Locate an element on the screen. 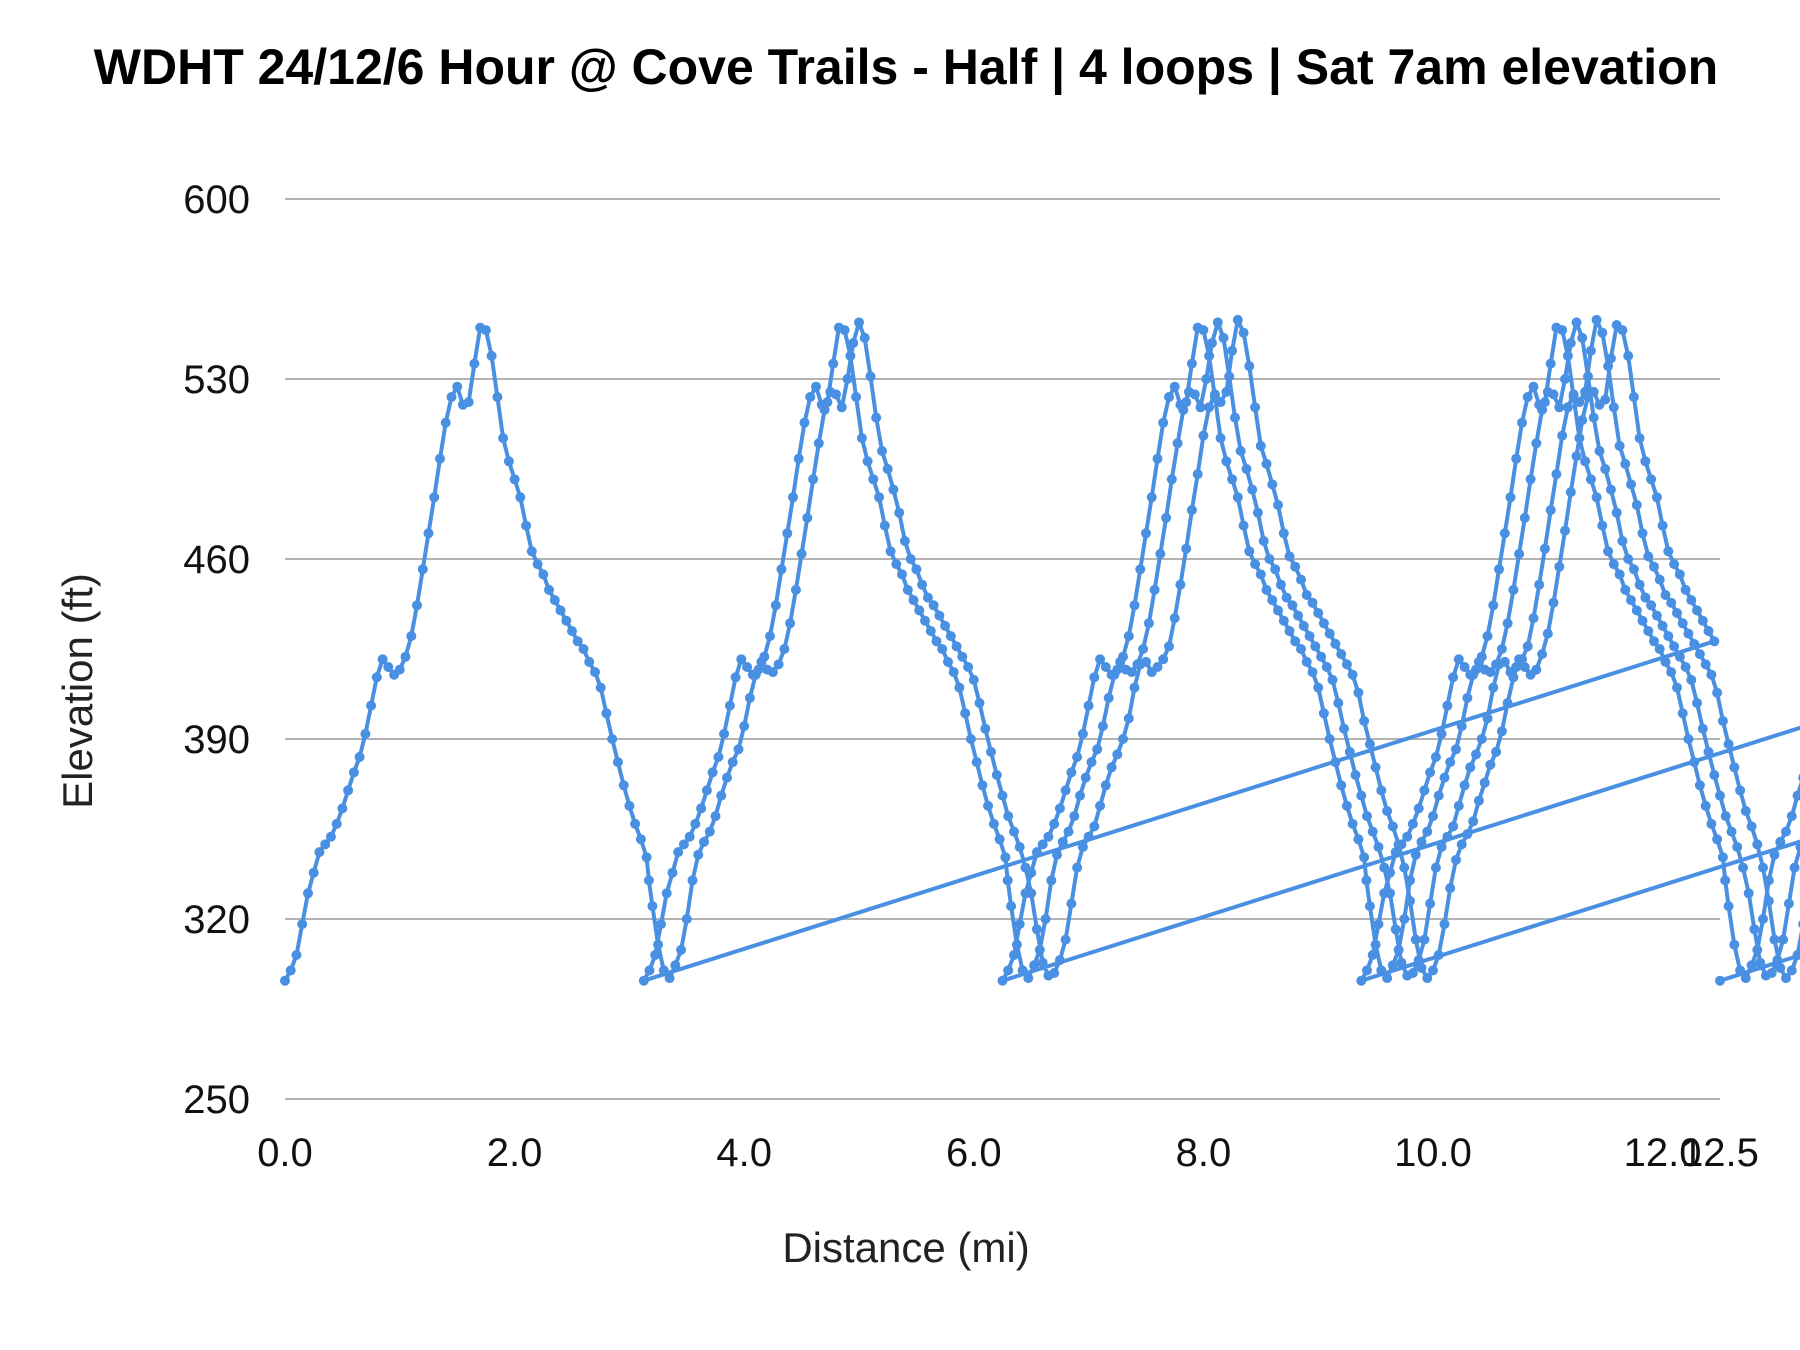  x-tick-label: 12.0 is located at coordinates (1663, 1153).